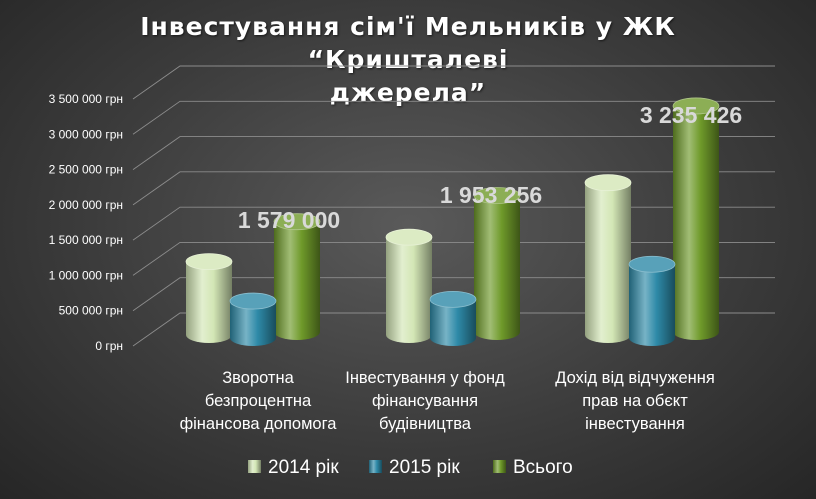 This screenshot has width=816, height=499. Describe the element at coordinates (259, 424) in the screenshot. I see `category-label: фінансова допомога` at that location.